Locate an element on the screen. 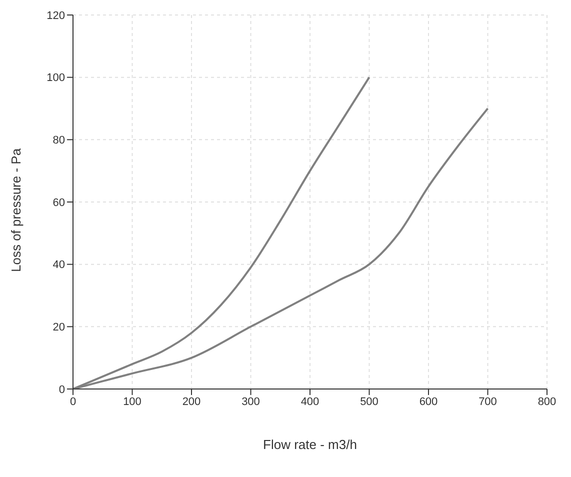 The height and width of the screenshot is (477, 571). x-tick-label: 200 is located at coordinates (191, 402).